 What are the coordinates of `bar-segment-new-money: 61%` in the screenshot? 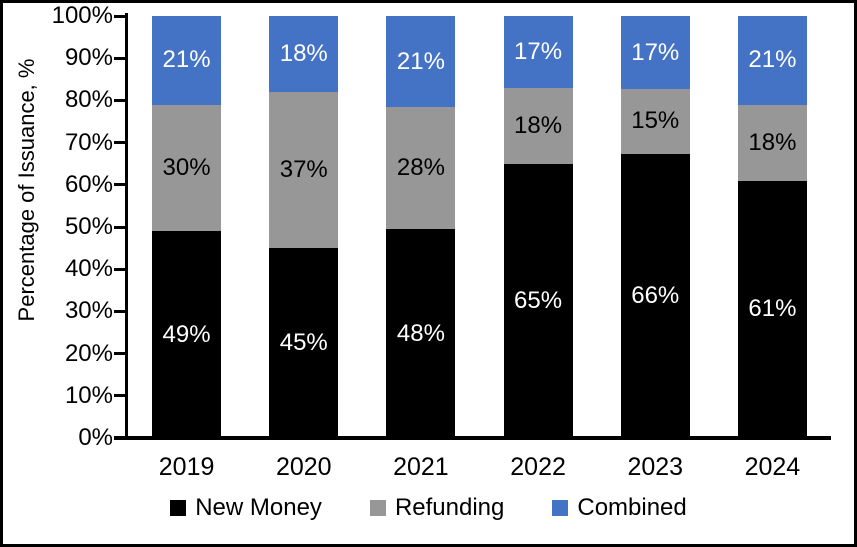 It's located at (772, 309).